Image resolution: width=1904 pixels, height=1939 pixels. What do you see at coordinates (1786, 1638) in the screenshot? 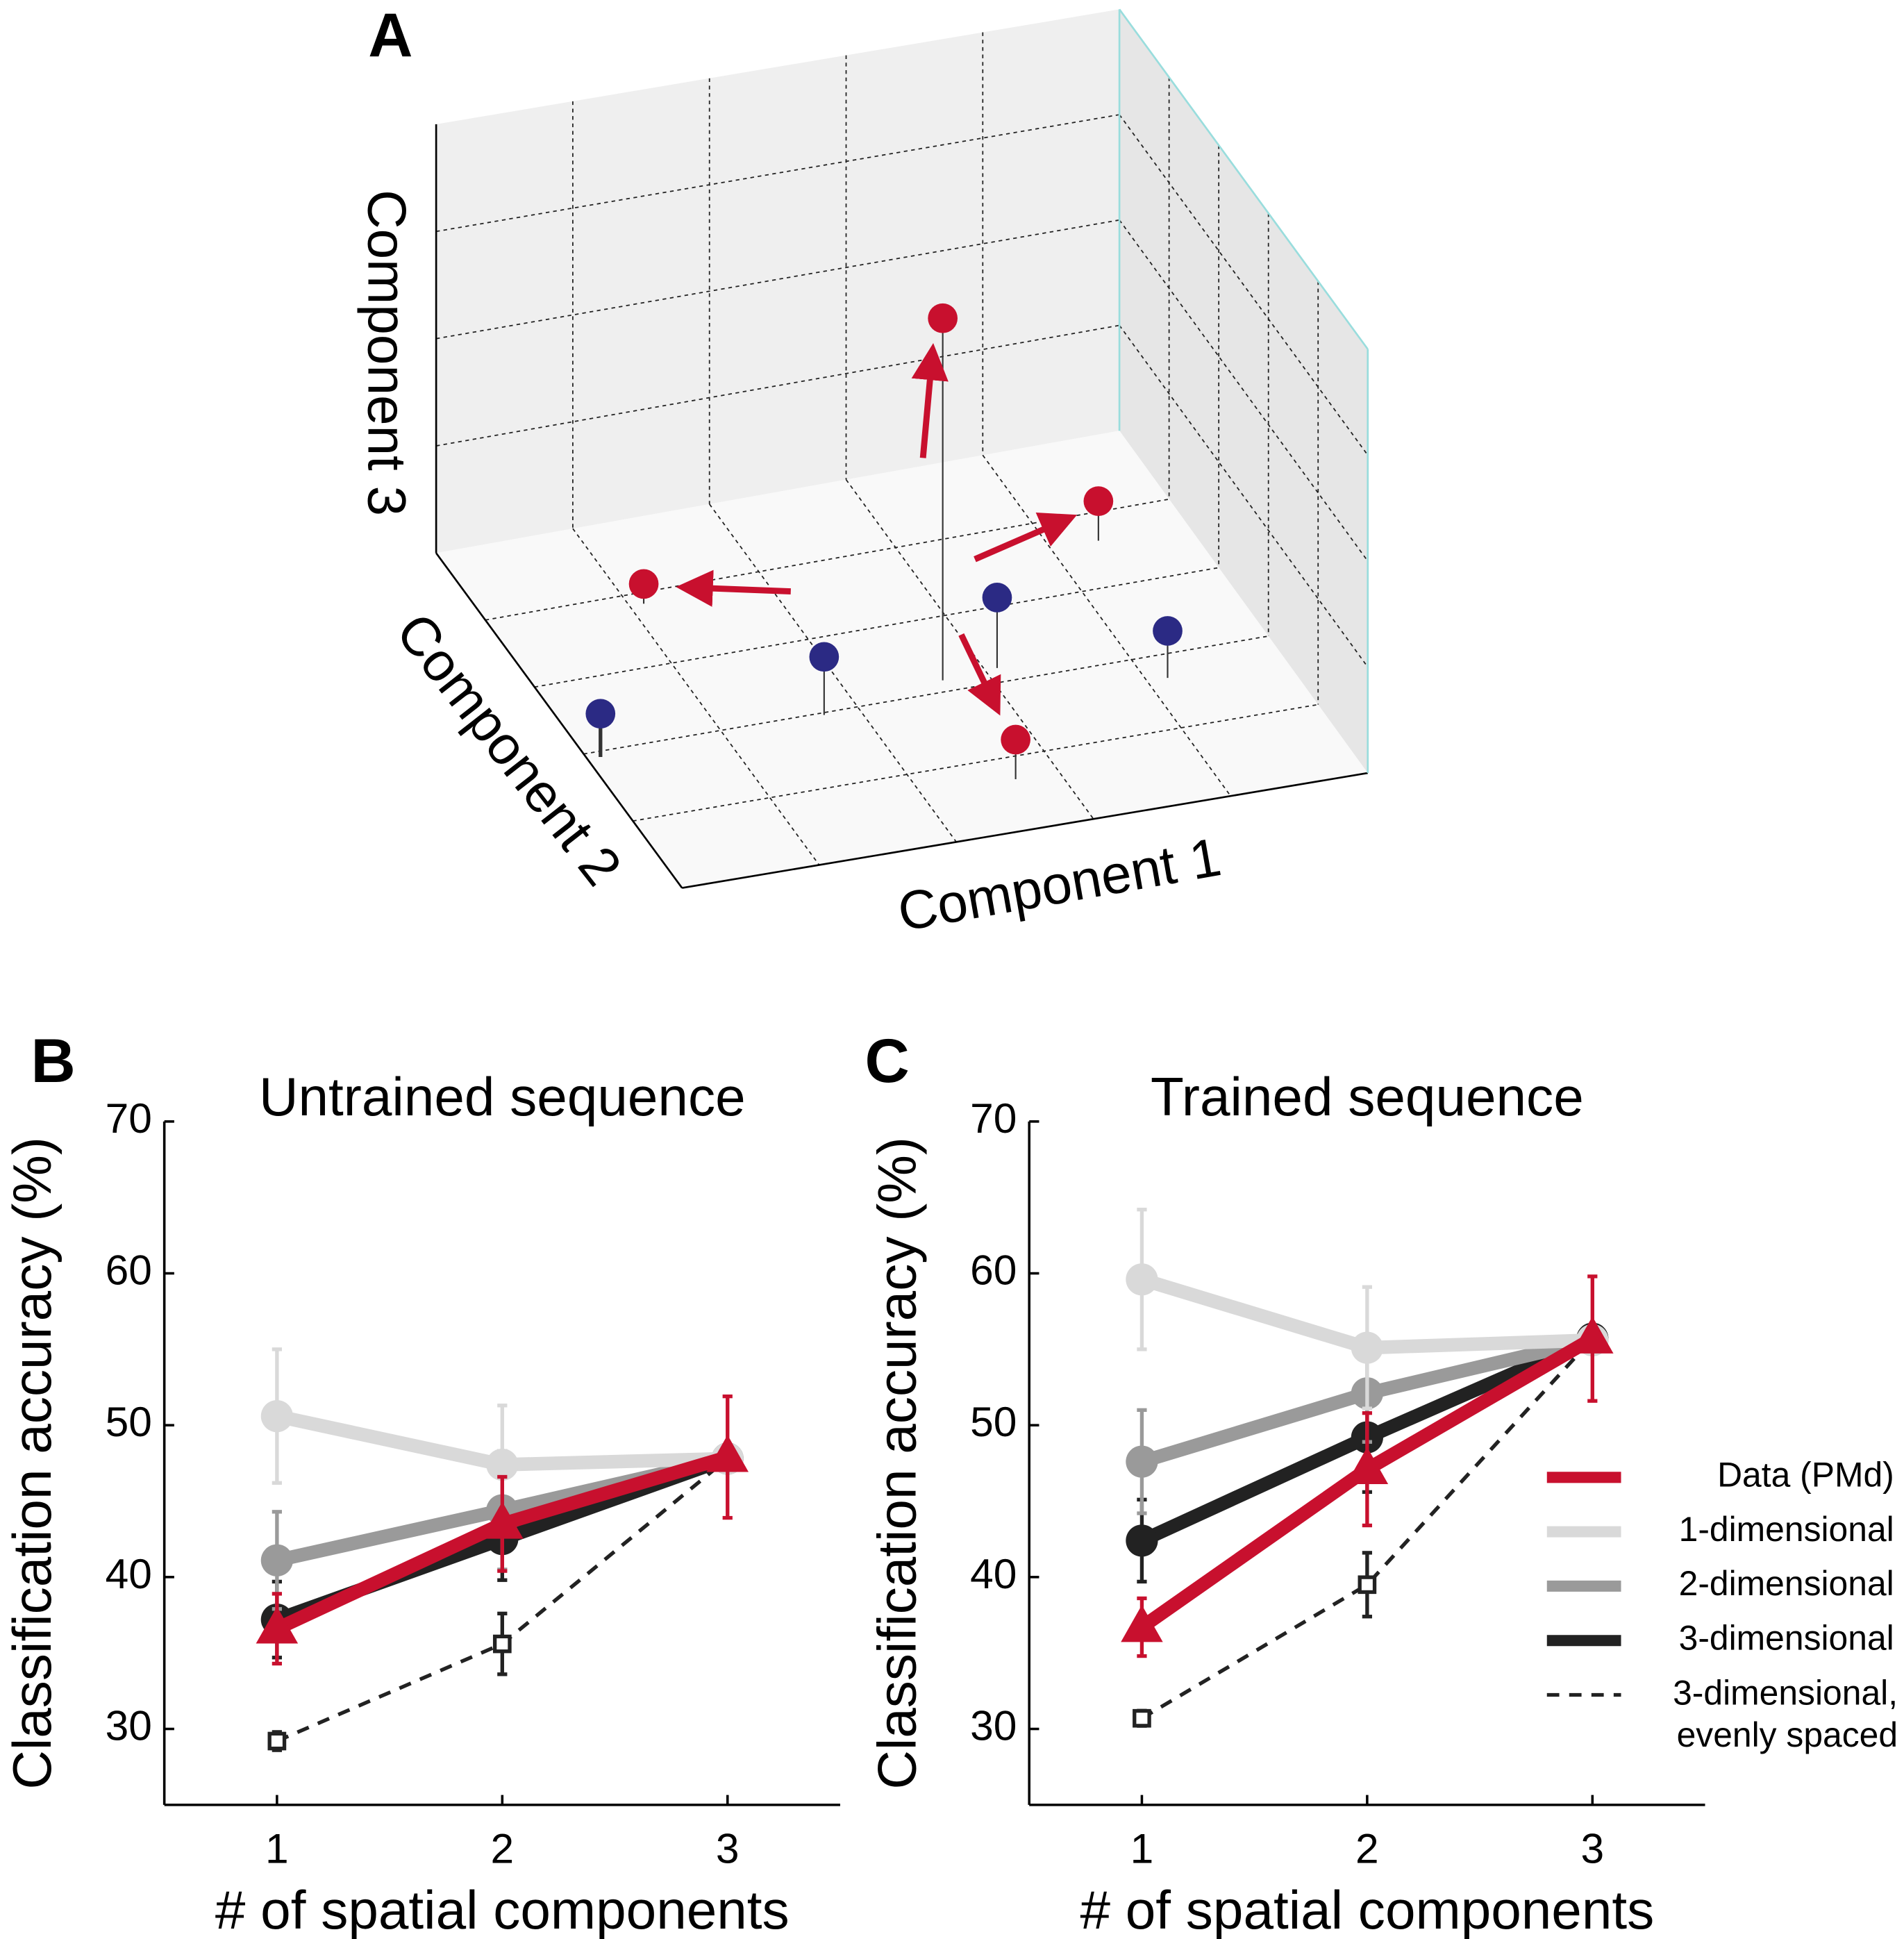
I see `legend-label: 3-dimensional` at bounding box center [1786, 1638].